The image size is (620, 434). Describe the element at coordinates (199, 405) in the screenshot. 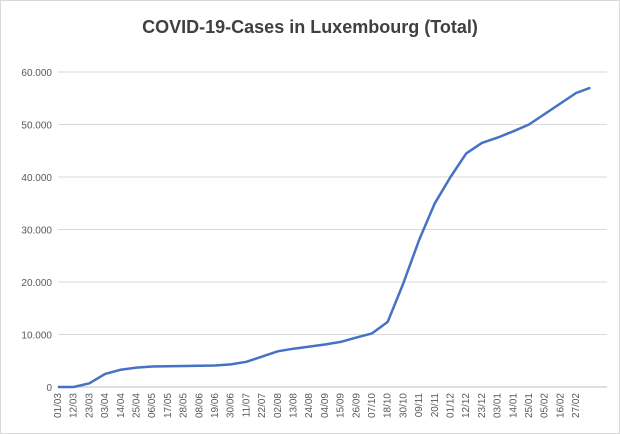

I see `x-tick-label: 08/06` at that location.